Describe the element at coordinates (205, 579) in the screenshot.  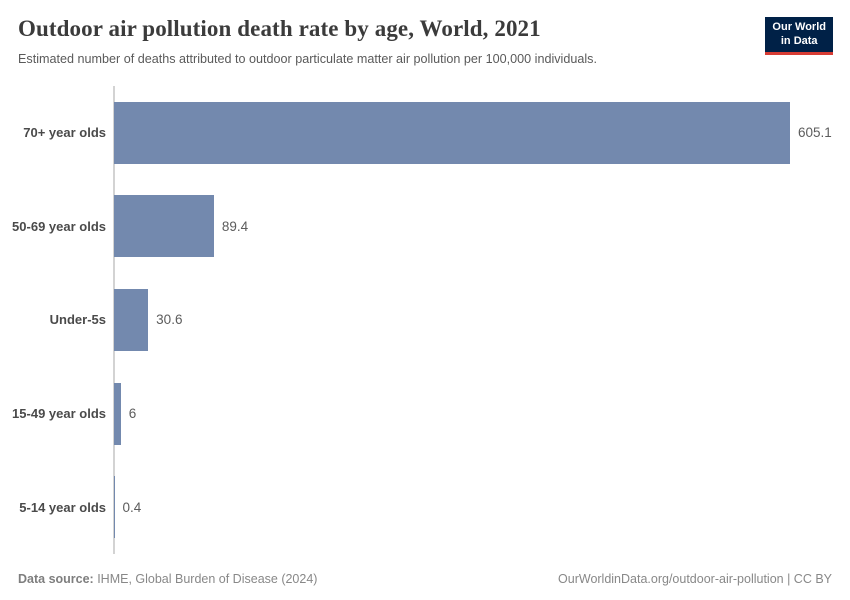
I see `data-source-text: IHME, Global Burden of Disease (2024)` at that location.